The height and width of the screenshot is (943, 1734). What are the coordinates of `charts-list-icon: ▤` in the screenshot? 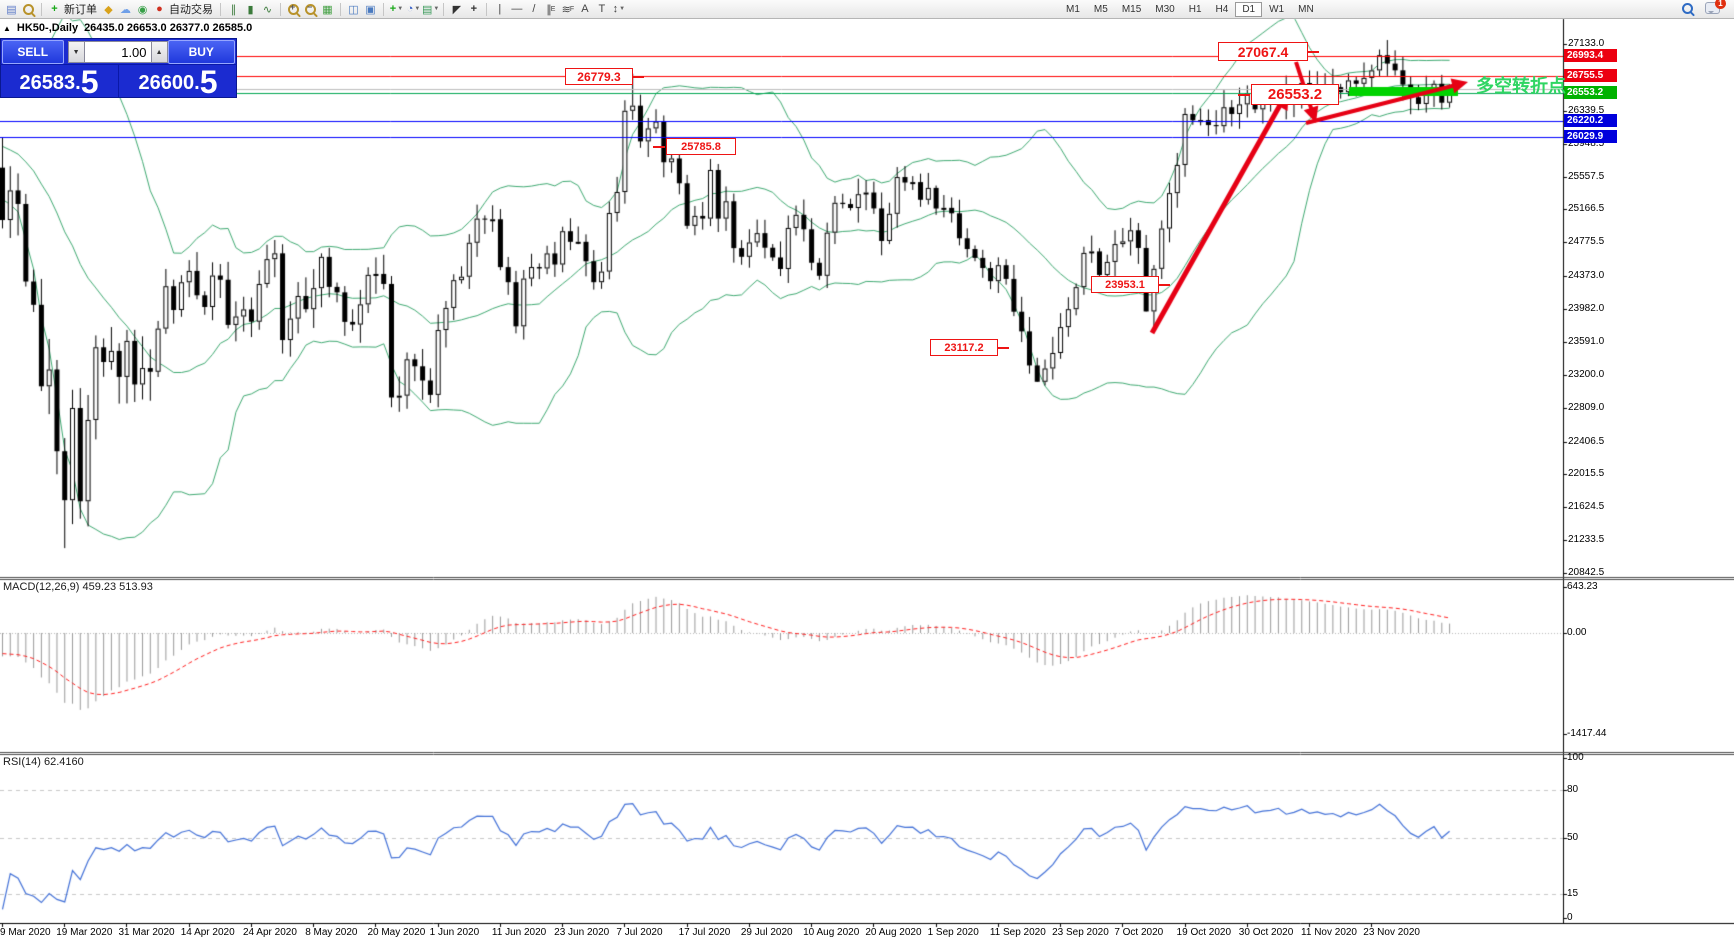 It's located at (11, 9).